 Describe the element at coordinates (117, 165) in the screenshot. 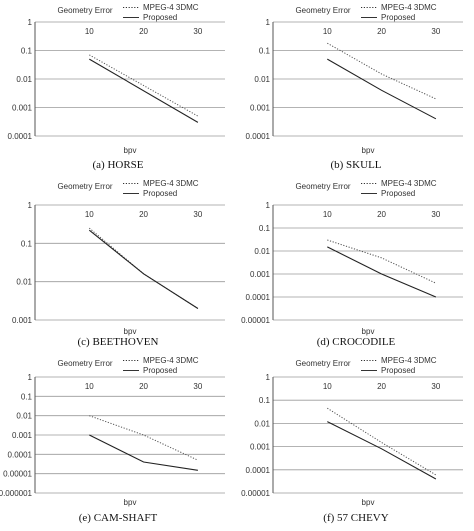

I see `panel-caption: (a) HORSE` at that location.